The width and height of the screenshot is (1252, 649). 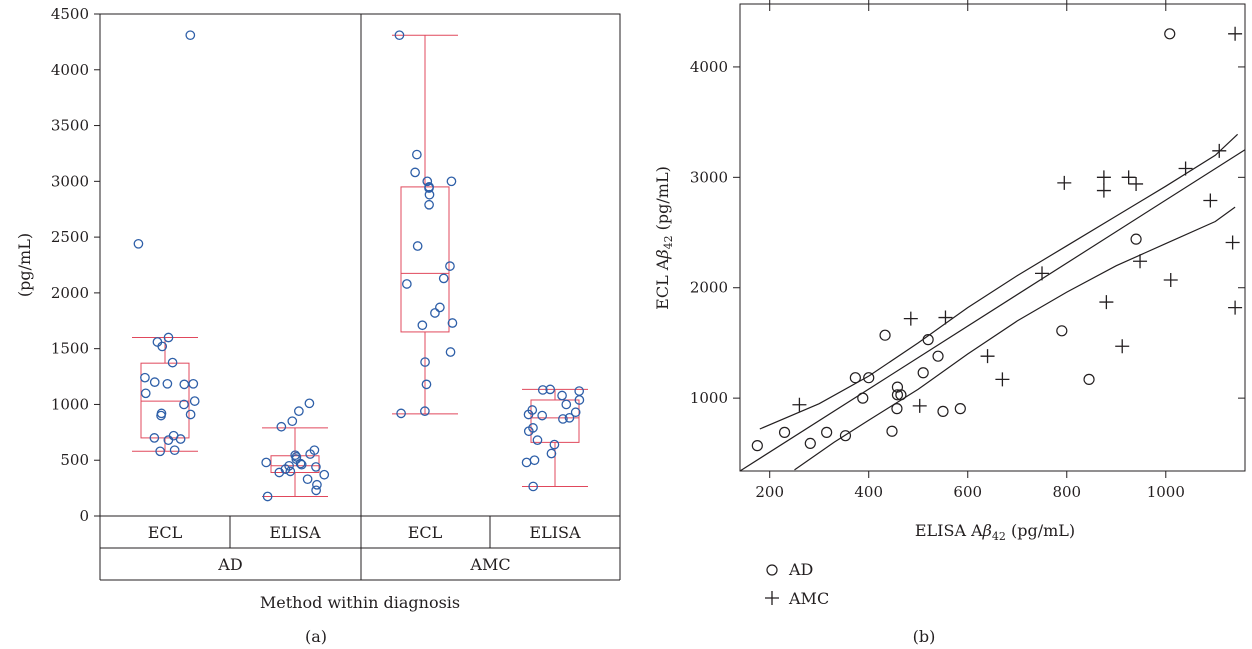 I want to click on y-tick-label: 0, so click(x=84, y=516).